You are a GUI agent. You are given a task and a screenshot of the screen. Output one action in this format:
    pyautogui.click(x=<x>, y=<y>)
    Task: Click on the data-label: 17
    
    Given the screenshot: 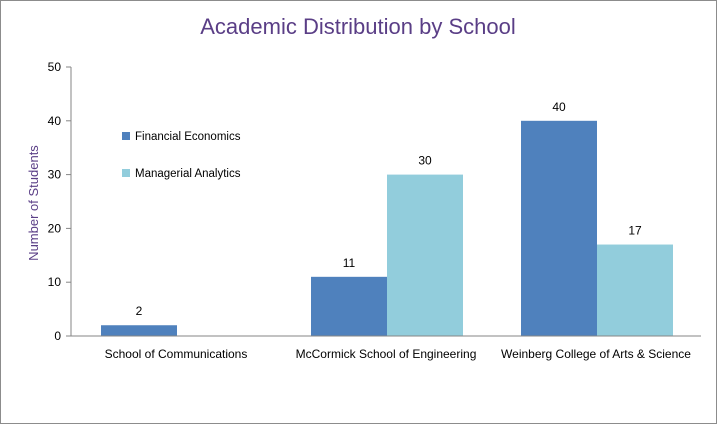 What is the action you would take?
    pyautogui.click(x=635, y=231)
    